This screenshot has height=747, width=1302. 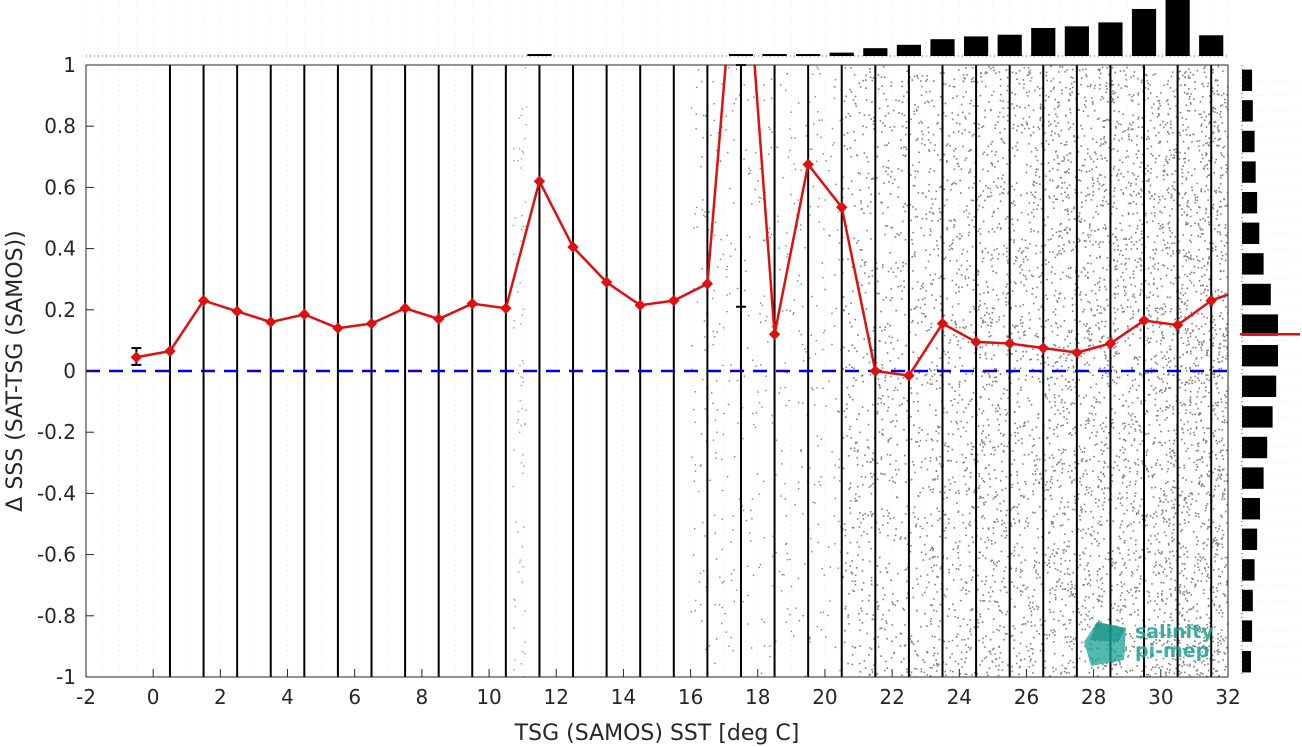 I want to click on top-histogram-bar, so click(x=1076, y=41).